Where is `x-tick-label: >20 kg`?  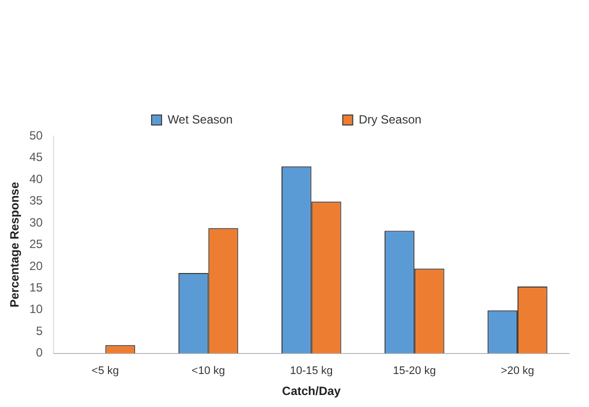
x-tick-label: >20 kg is located at coordinates (517, 371).